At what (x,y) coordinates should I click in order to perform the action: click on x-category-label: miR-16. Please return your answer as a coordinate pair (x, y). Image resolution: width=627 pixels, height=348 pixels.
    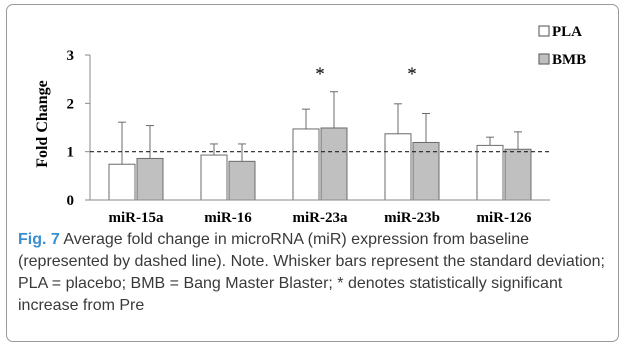
    Looking at the image, I should click on (228, 218).